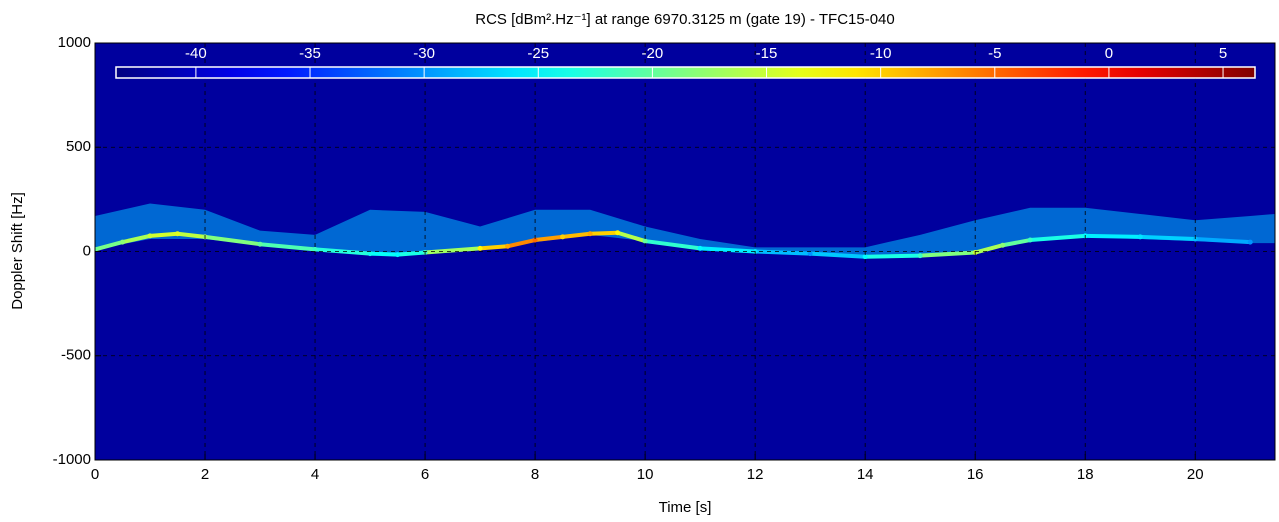 The height and width of the screenshot is (522, 1279). What do you see at coordinates (535, 474) in the screenshot?
I see `x-tick-label: 8` at bounding box center [535, 474].